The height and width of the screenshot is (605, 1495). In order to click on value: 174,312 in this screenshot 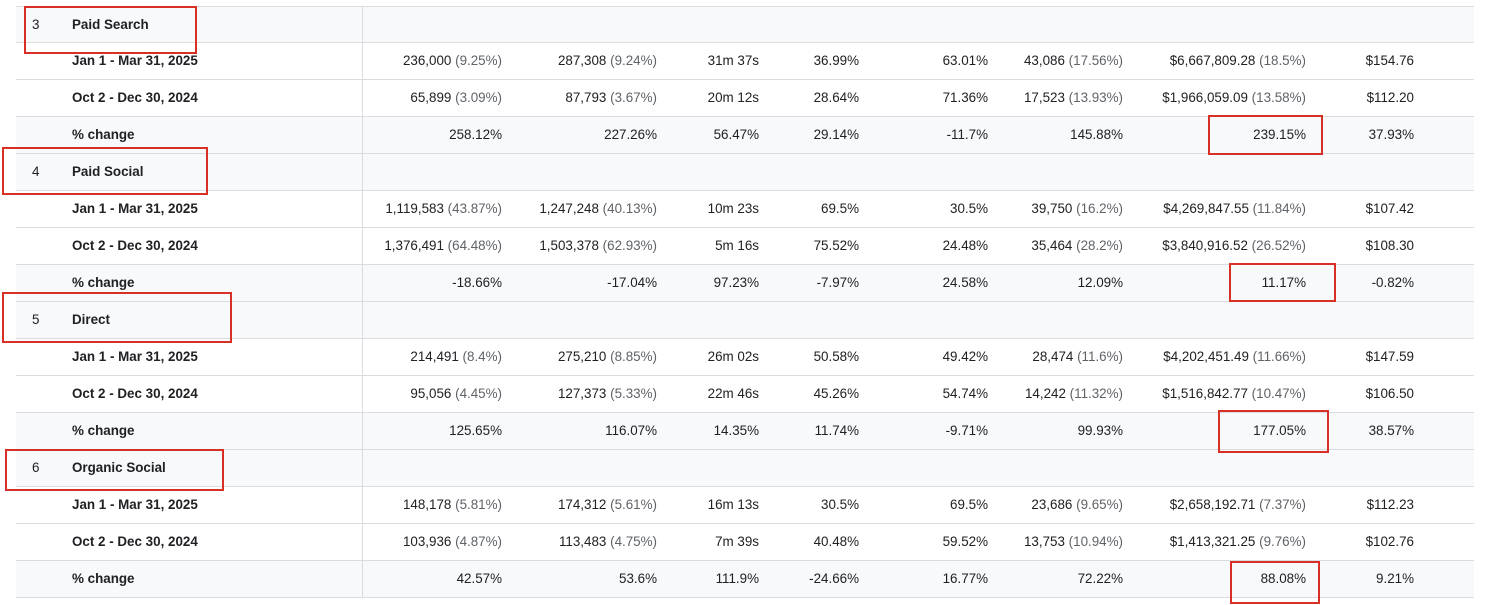, I will do `click(582, 504)`.